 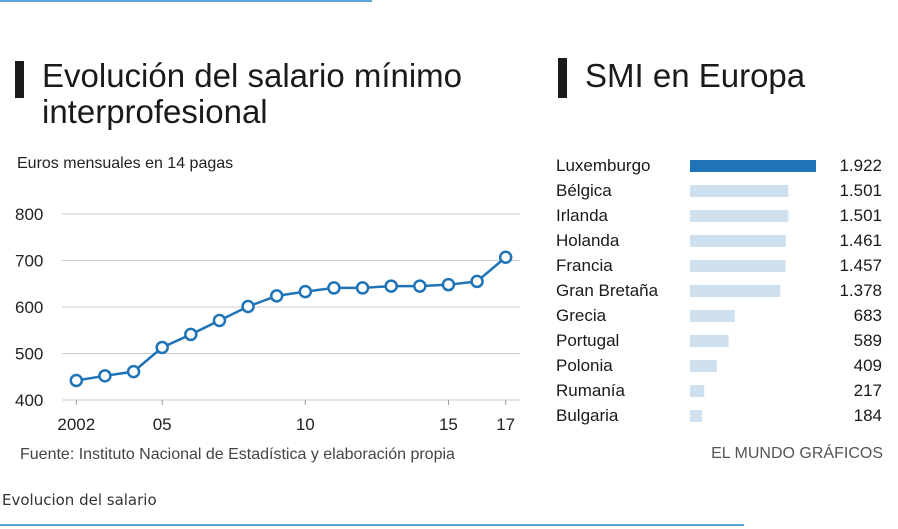 What do you see at coordinates (248, 306) in the screenshot?
I see `salary-point-2008` at bounding box center [248, 306].